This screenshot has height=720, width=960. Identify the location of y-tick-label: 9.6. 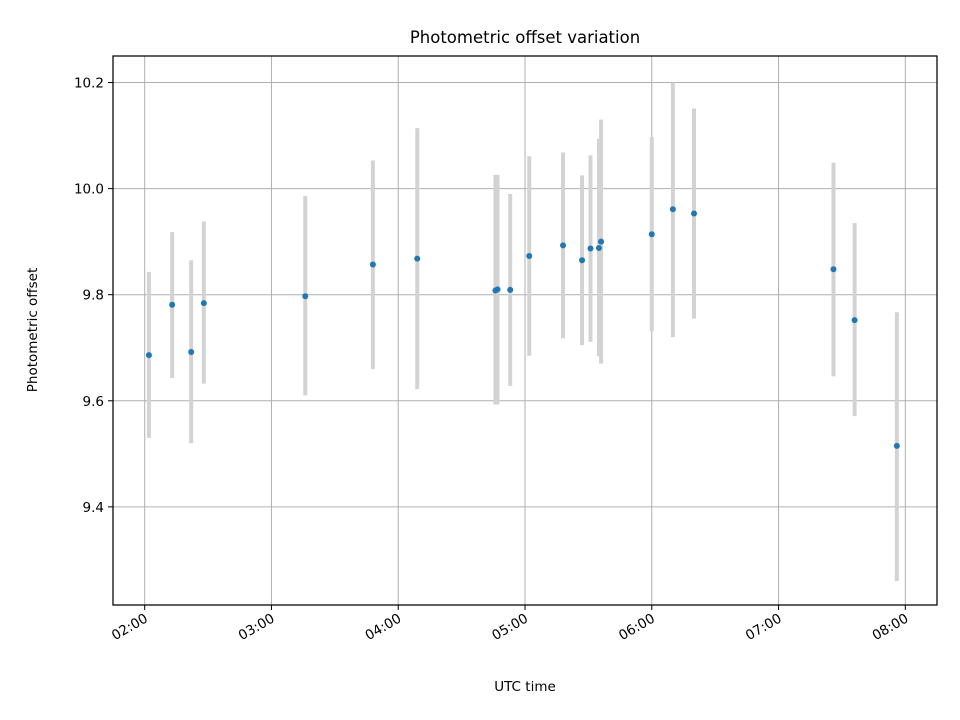
(93, 402).